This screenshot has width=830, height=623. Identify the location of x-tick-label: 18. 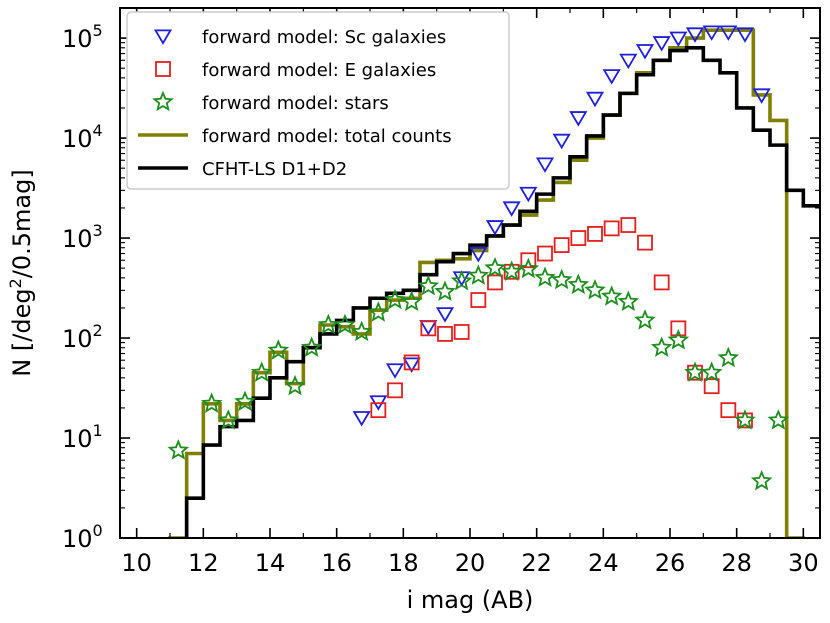
(403, 563).